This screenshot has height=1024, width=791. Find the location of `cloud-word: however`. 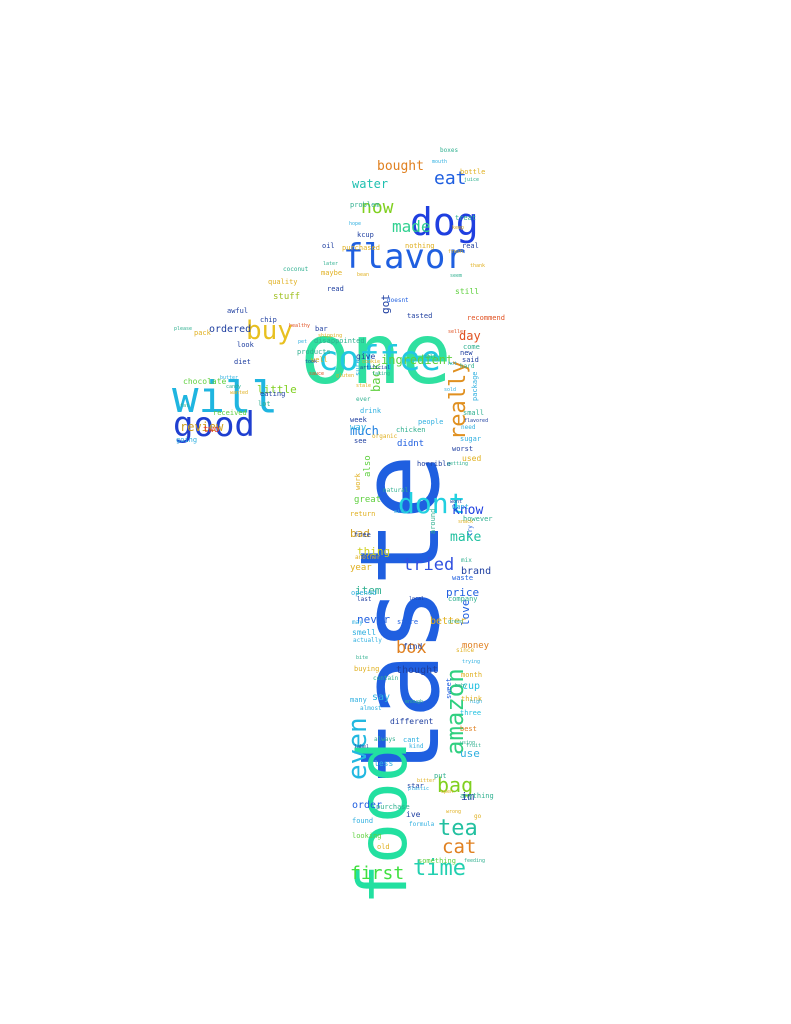

cloud-word: however is located at coordinates (478, 519).